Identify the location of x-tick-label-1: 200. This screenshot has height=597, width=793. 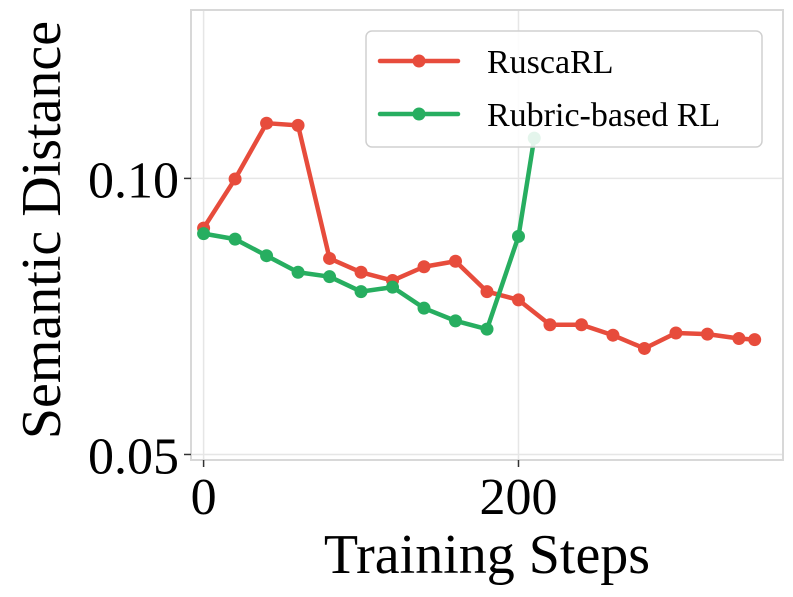
(518, 497).